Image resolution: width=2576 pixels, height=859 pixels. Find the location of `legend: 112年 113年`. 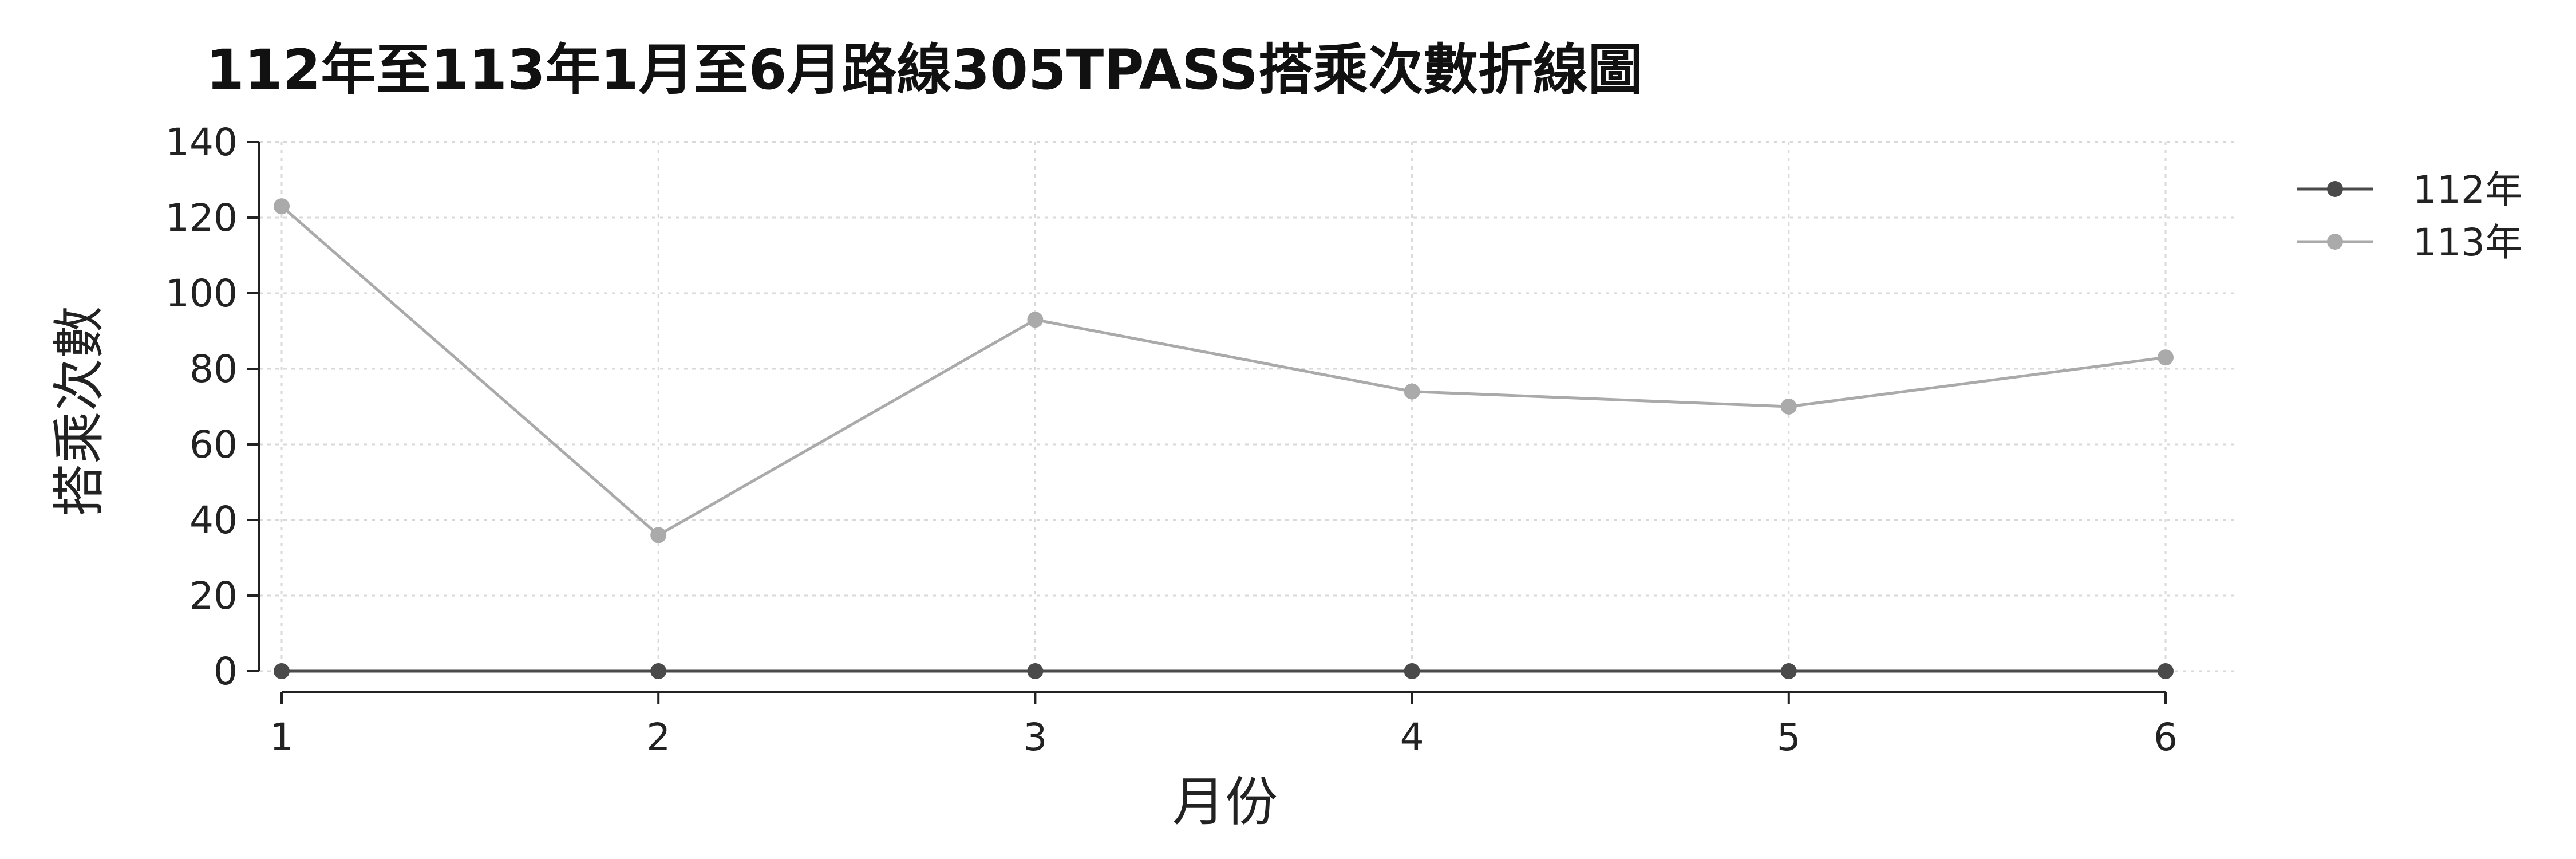

legend: 112年 113年 is located at coordinates (2410, 217).